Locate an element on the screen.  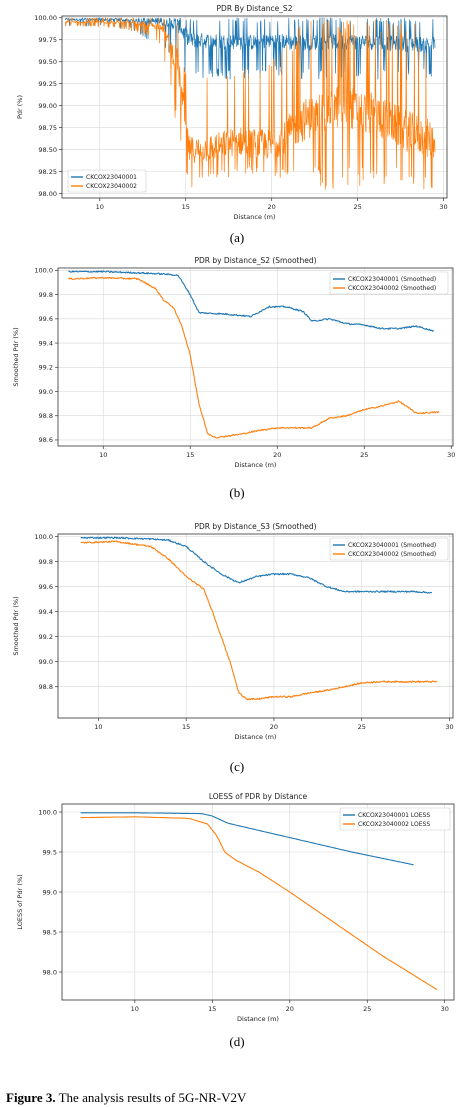
chart-b-ytick-label: 100.0 is located at coordinates (43, 271).